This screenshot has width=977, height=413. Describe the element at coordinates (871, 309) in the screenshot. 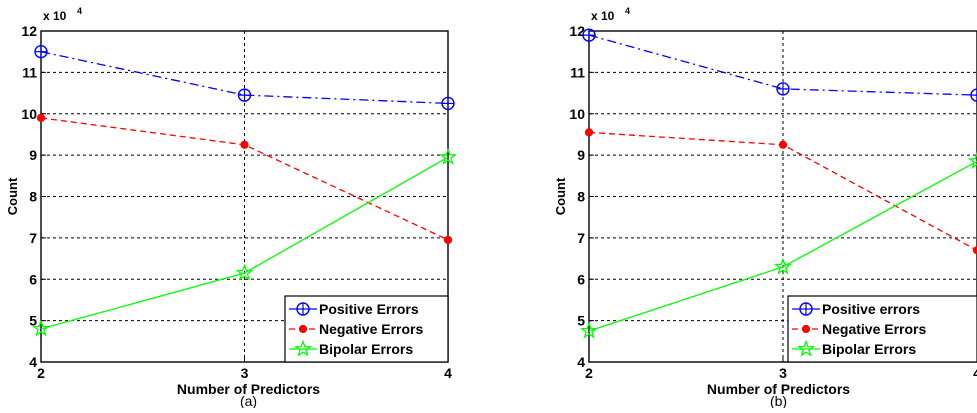

I see `legend-label: Positive errors` at that location.